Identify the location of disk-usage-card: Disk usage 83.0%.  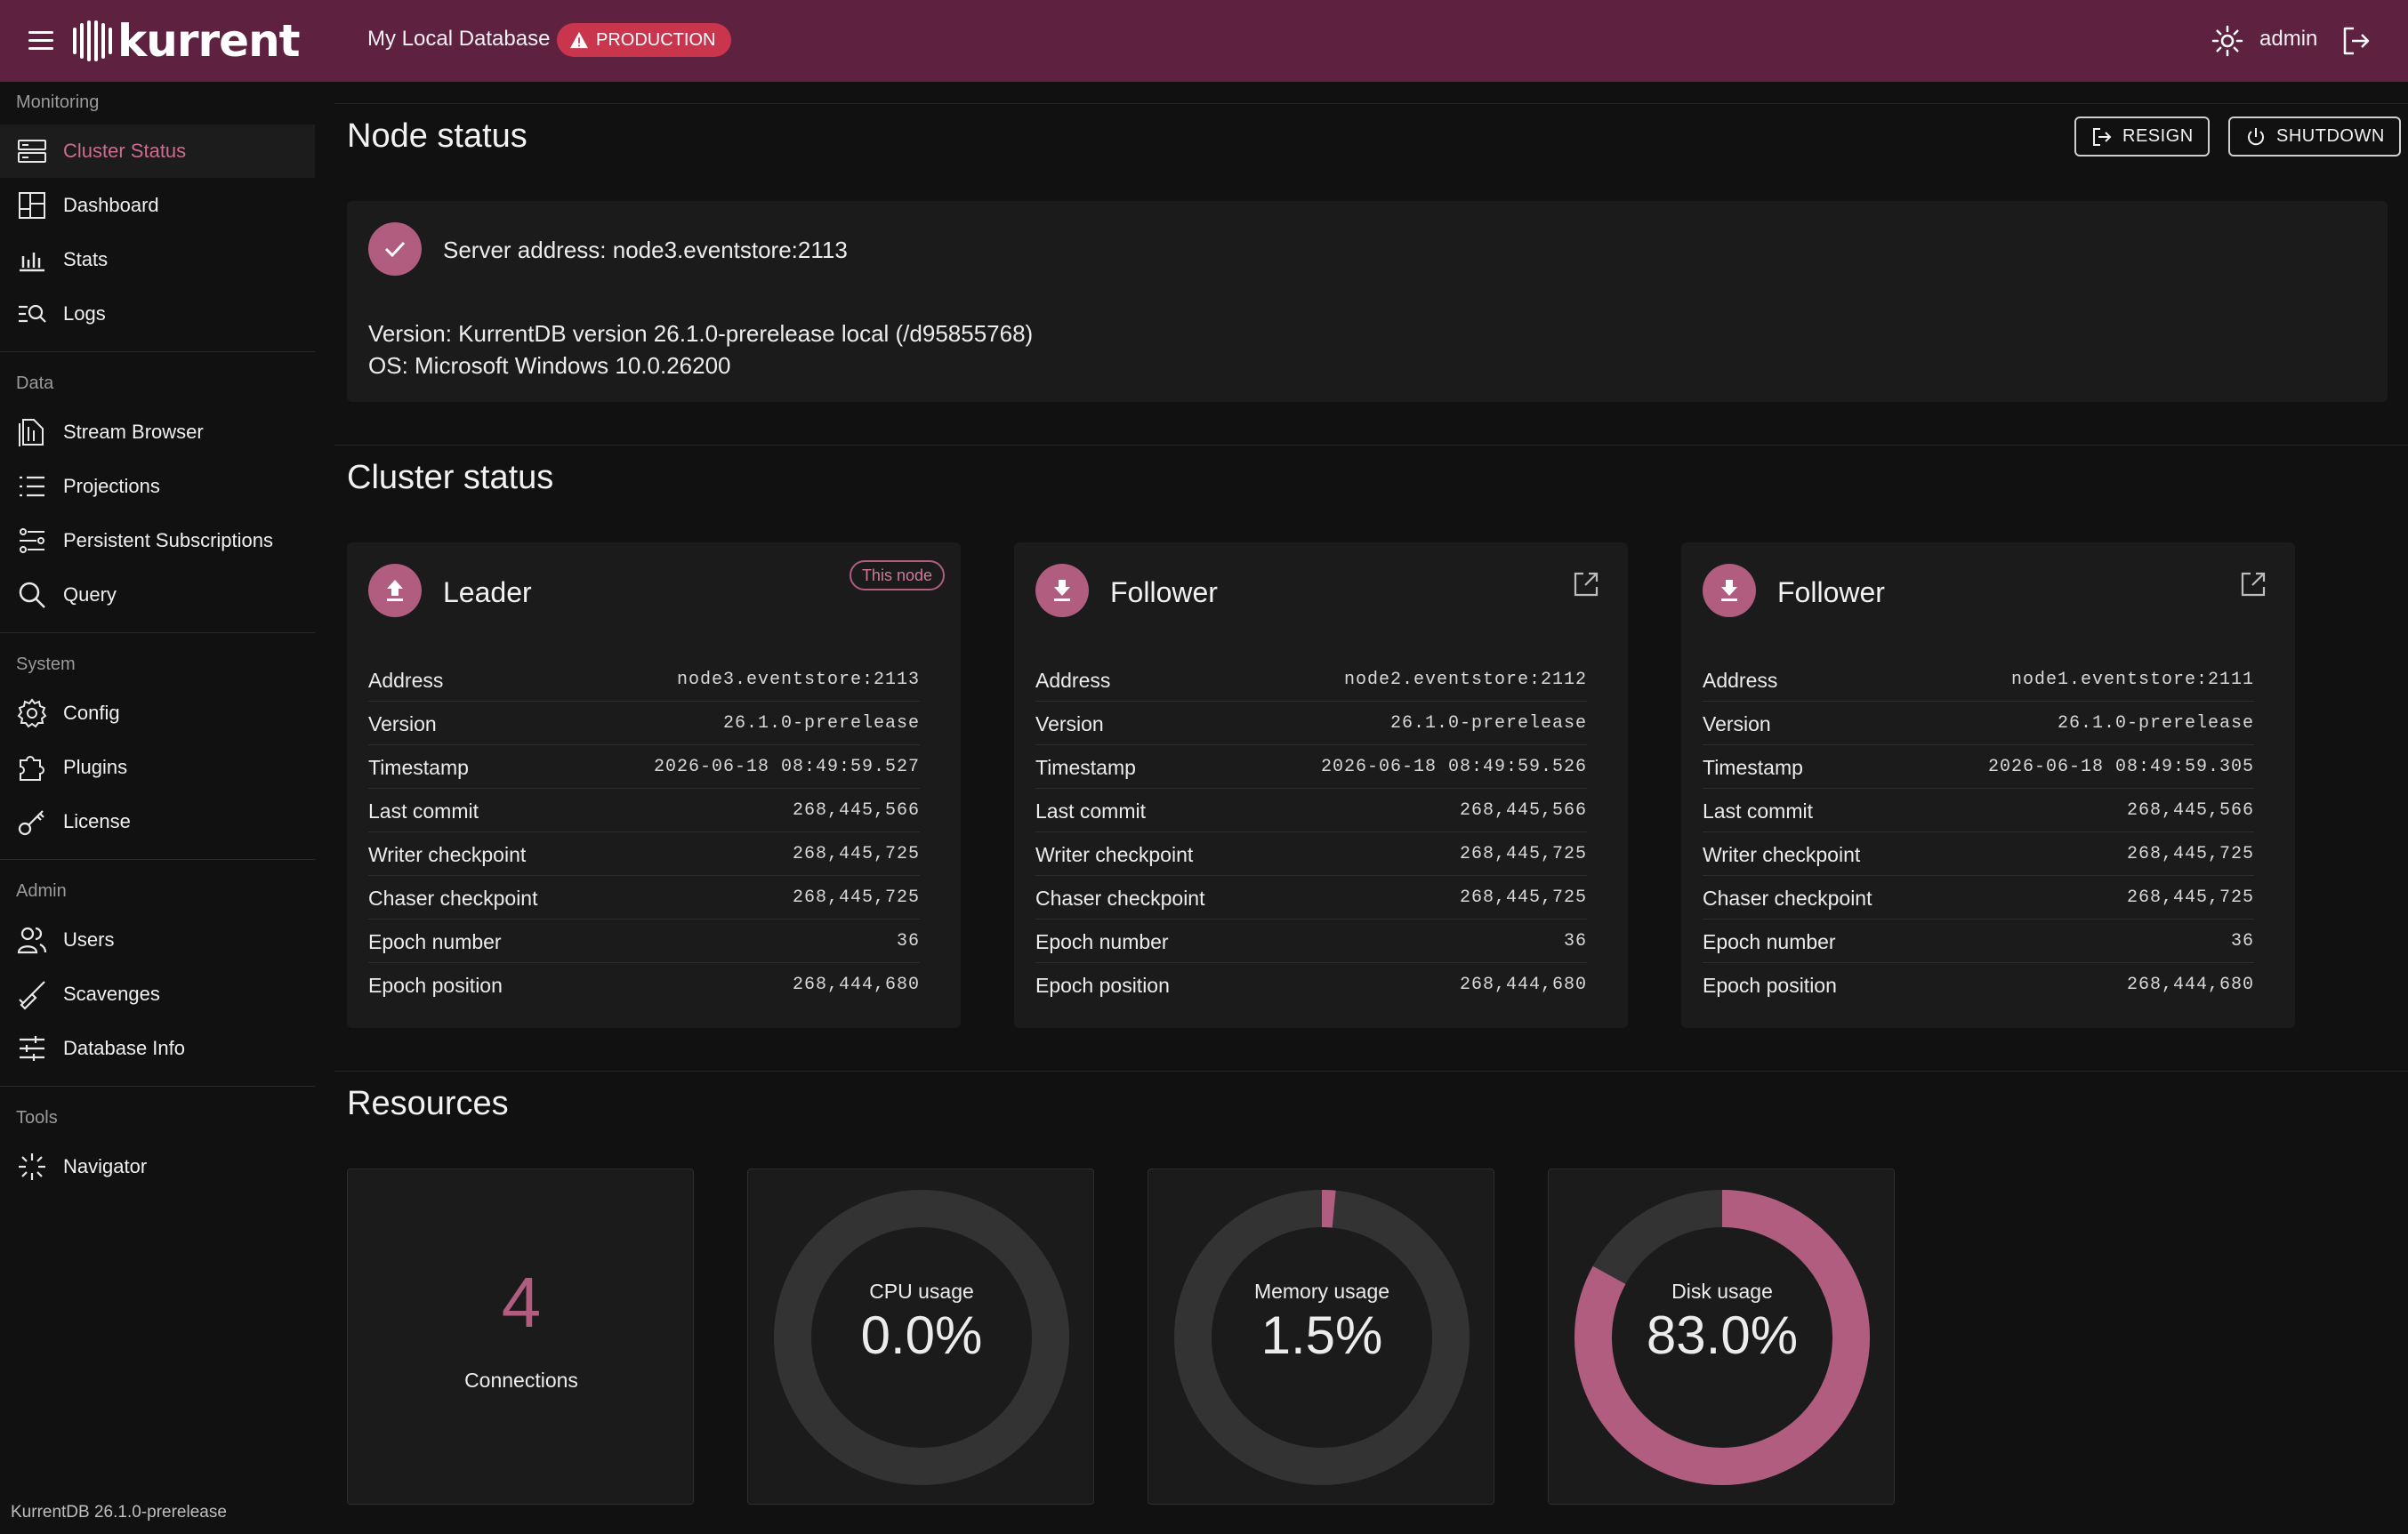
(1721, 1337).